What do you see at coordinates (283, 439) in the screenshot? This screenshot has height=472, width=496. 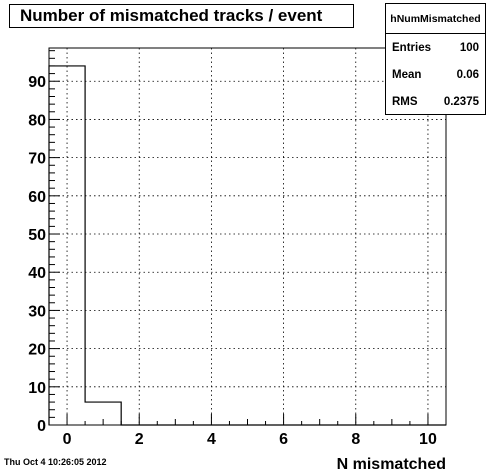 I see `x-tick-label: 6` at bounding box center [283, 439].